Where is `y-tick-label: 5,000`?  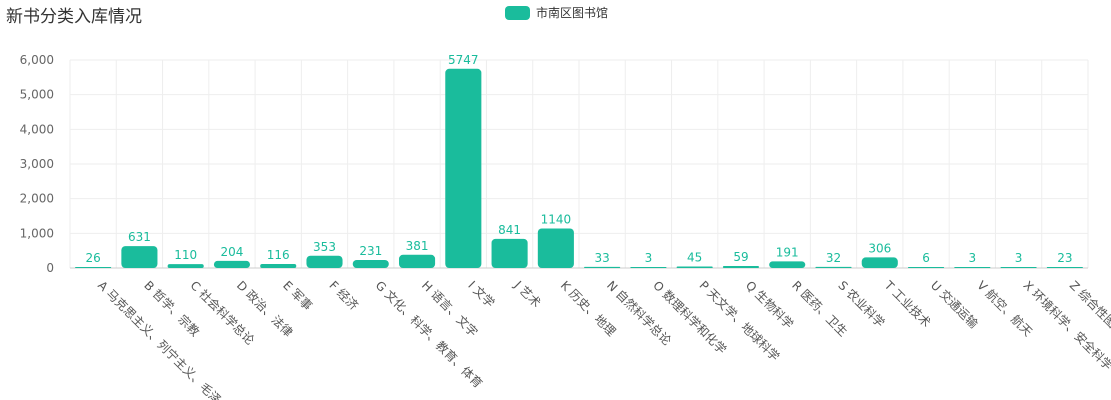 y-tick-label: 5,000 is located at coordinates (37, 95).